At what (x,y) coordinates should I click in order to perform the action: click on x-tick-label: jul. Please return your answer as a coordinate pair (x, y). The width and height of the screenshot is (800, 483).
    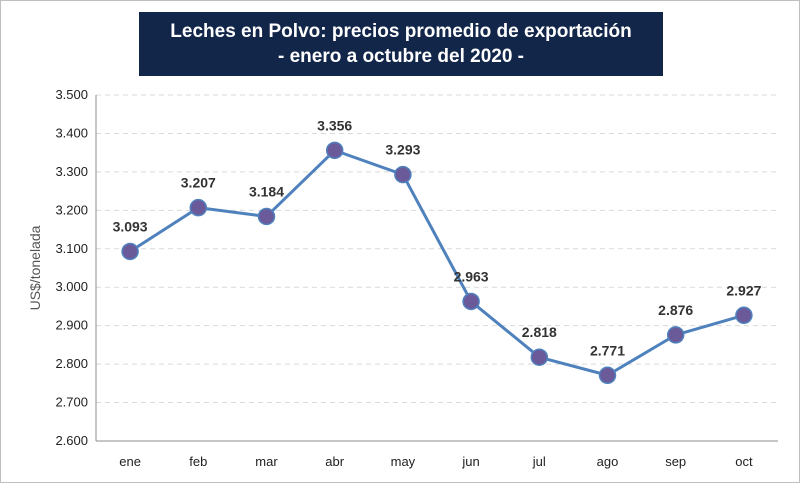
    Looking at the image, I should click on (539, 461).